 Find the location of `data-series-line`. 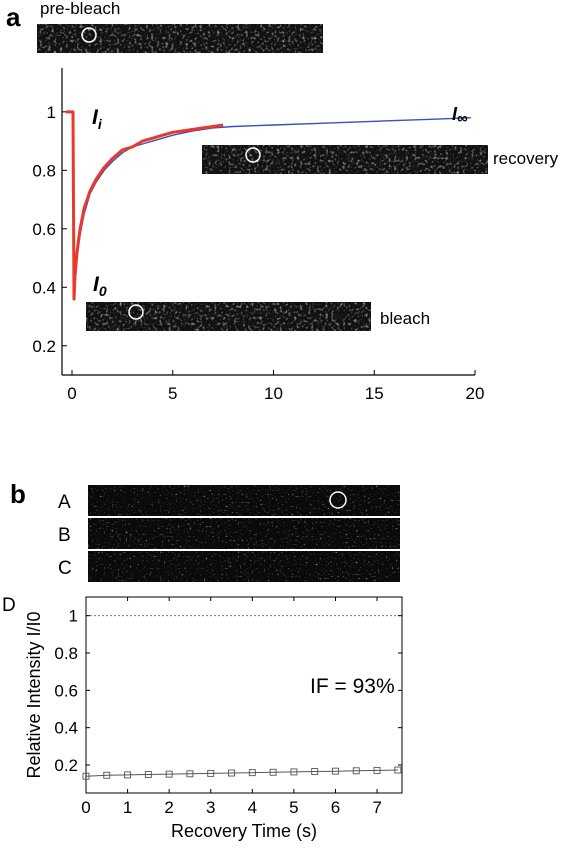

data-series-line is located at coordinates (241, 773).